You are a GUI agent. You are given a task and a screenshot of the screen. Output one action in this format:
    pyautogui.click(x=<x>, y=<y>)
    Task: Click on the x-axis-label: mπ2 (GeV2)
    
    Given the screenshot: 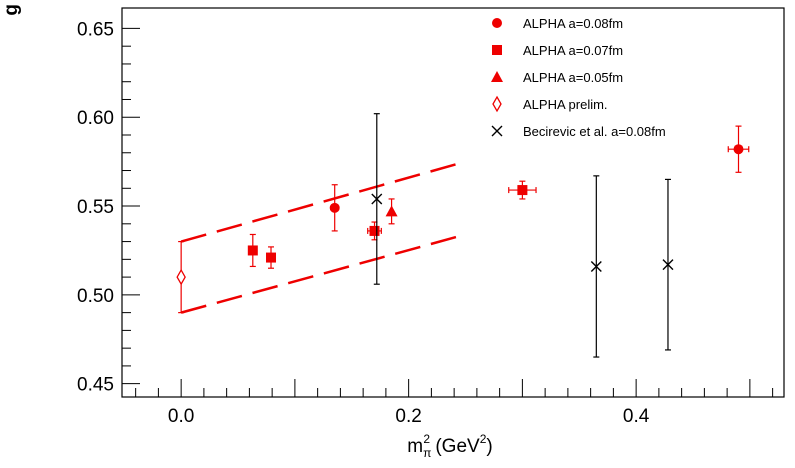 What is the action you would take?
    pyautogui.click(x=449, y=446)
    